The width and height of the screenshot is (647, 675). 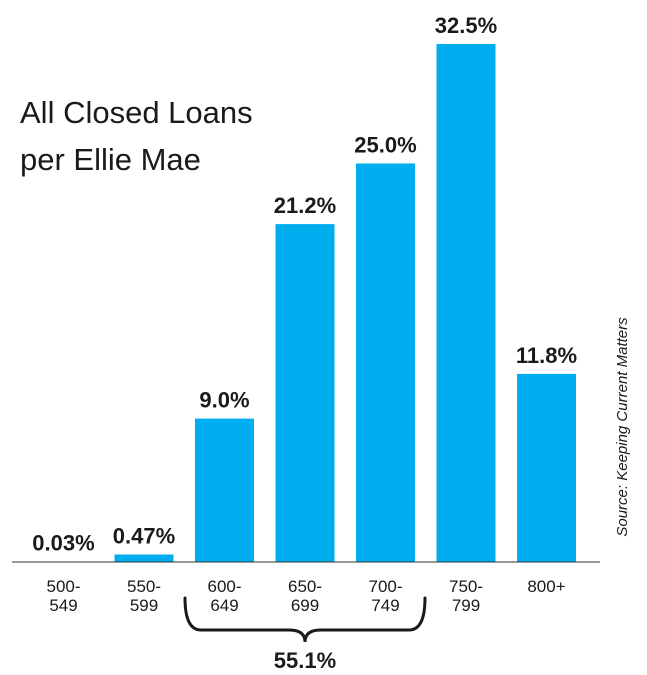 I want to click on x-tick-label-4-line-1: 749, so click(x=385, y=605).